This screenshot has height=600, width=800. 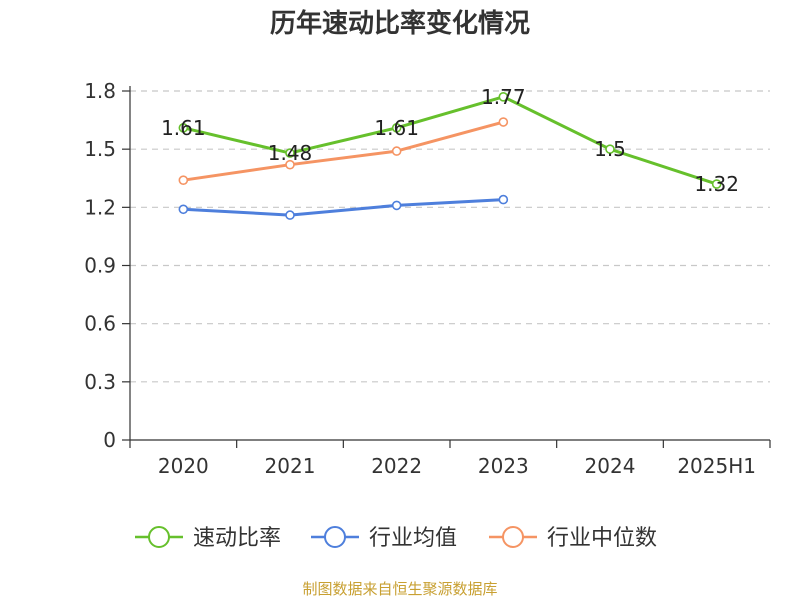 What do you see at coordinates (399, 24) in the screenshot?
I see `chart-title: 历年速动比率变化情况` at bounding box center [399, 24].